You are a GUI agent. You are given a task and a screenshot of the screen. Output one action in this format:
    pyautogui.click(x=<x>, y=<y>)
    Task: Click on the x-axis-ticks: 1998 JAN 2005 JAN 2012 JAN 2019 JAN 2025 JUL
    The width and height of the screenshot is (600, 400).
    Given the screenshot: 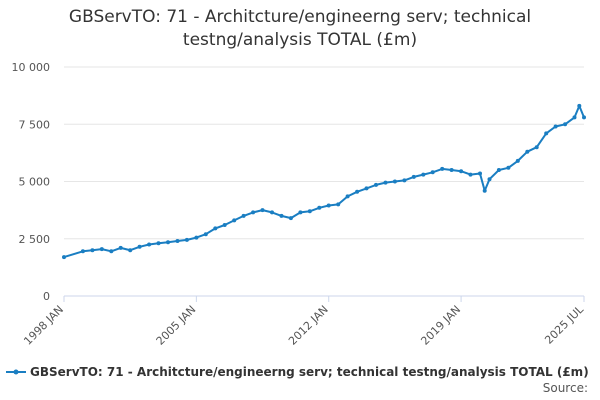 What is the action you would take?
    pyautogui.click(x=304, y=322)
    